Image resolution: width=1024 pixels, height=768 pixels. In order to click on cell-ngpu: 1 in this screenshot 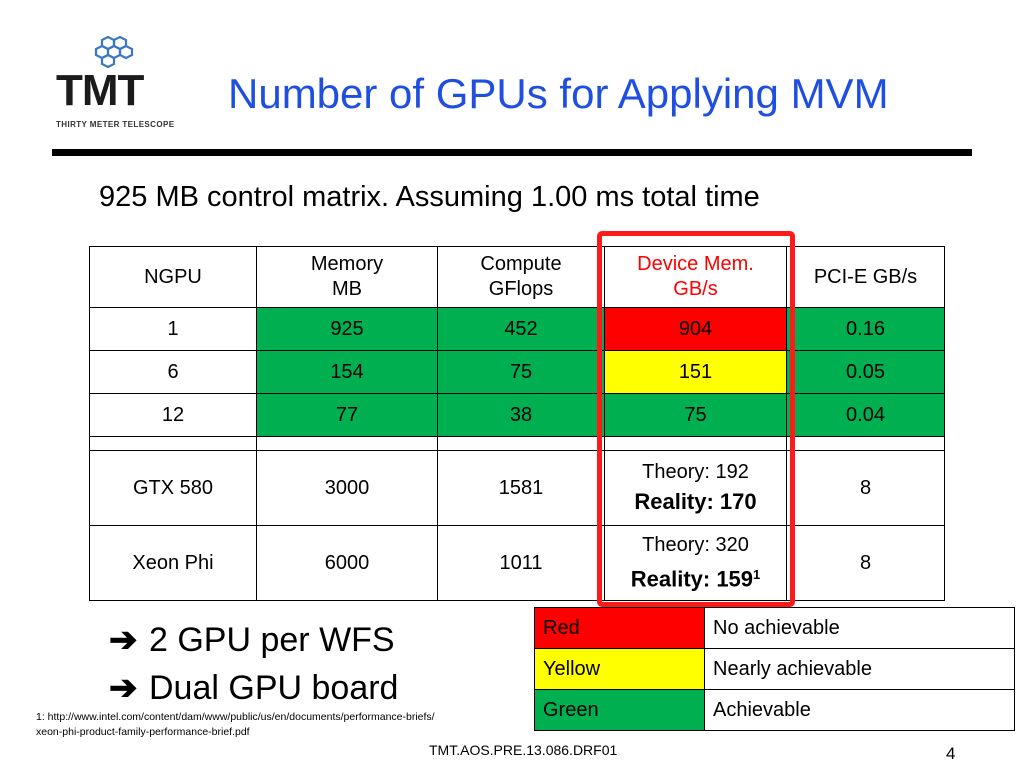, I will do `click(173, 329)`.